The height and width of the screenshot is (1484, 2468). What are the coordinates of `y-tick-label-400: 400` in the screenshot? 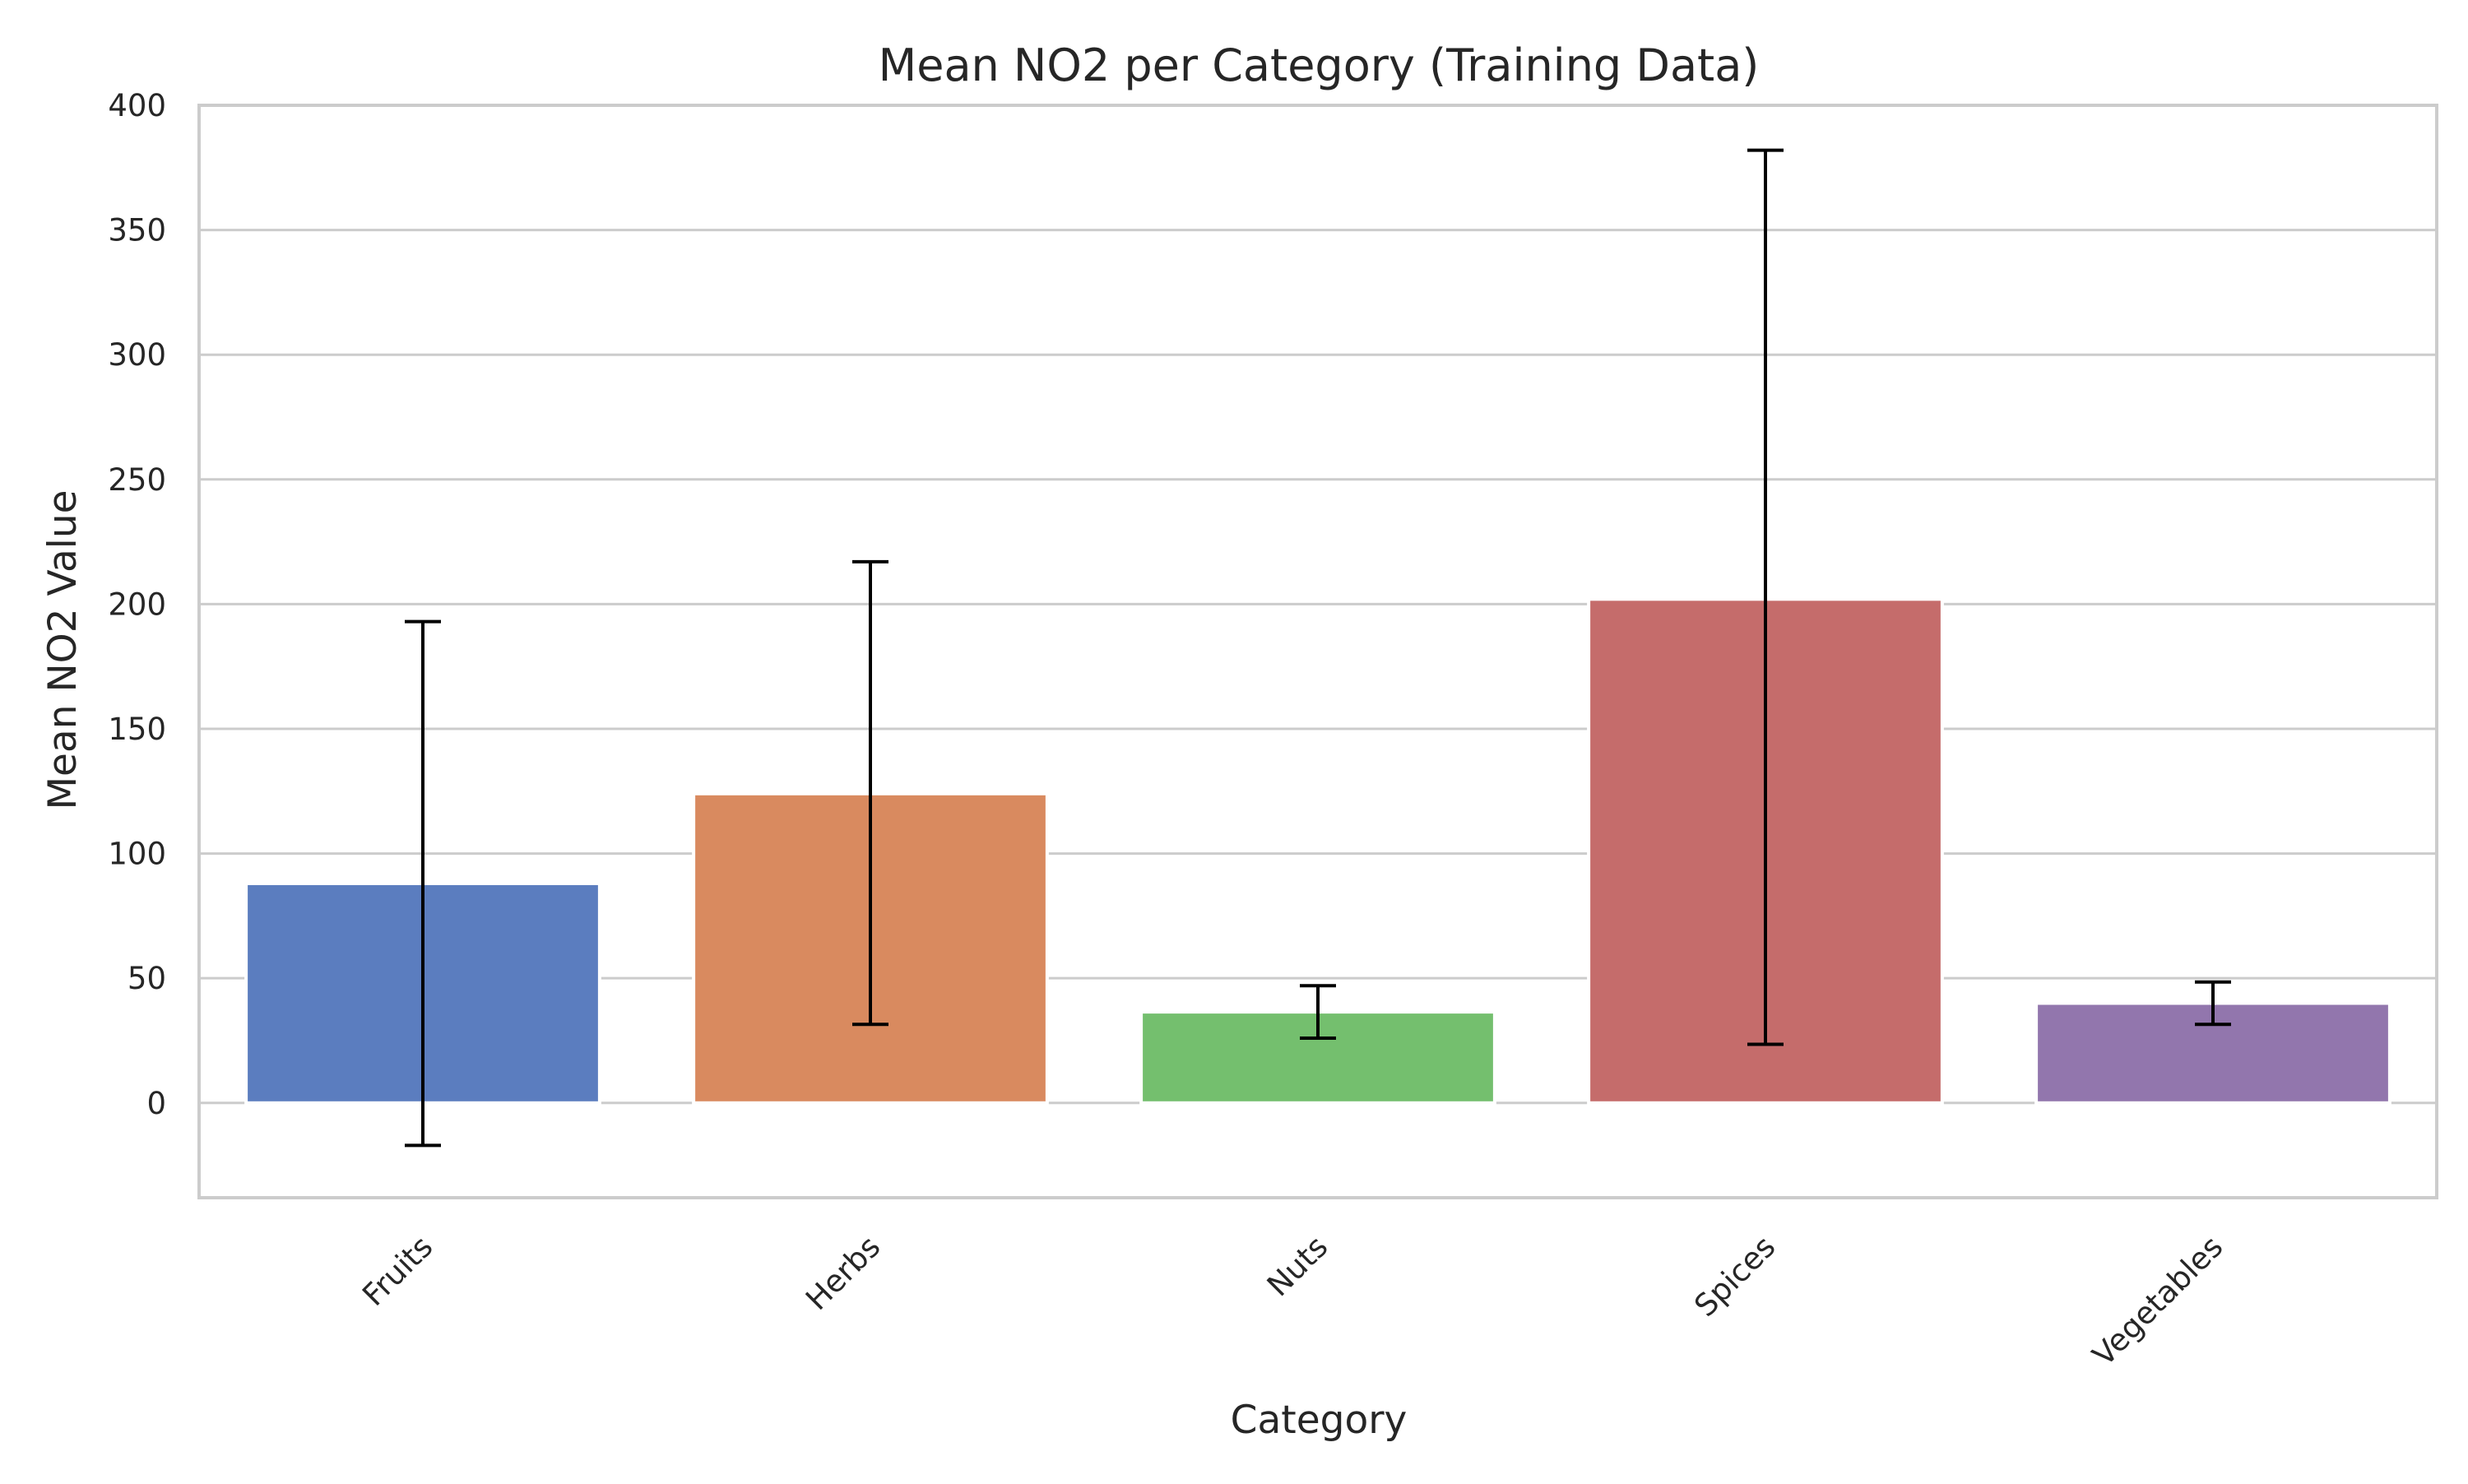 It's located at (137, 106).